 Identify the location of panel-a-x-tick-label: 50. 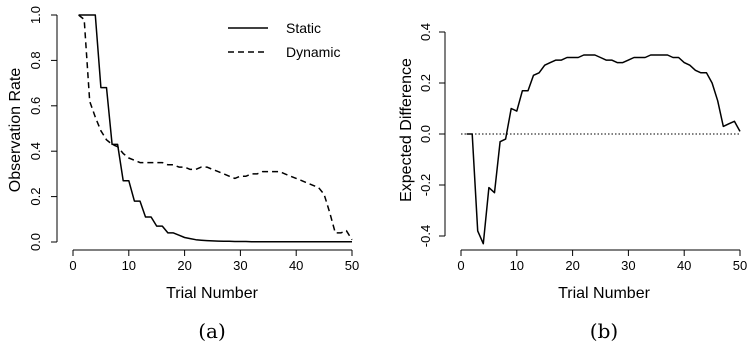
(352, 265).